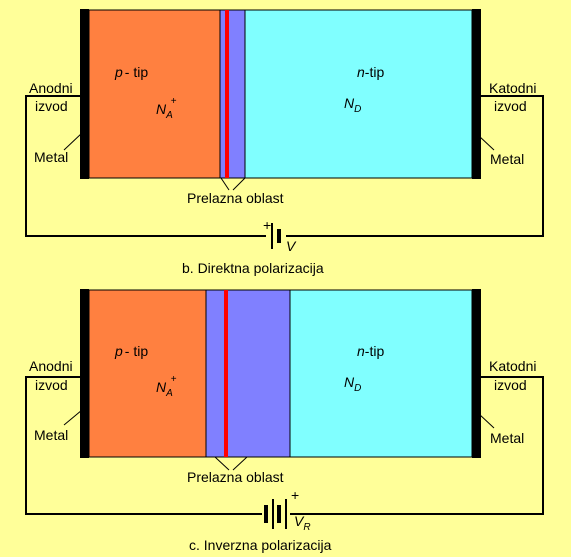 This screenshot has height=557, width=571. I want to click on reverse-bias-caption: c. Inverzna polarizacija, so click(260, 545).